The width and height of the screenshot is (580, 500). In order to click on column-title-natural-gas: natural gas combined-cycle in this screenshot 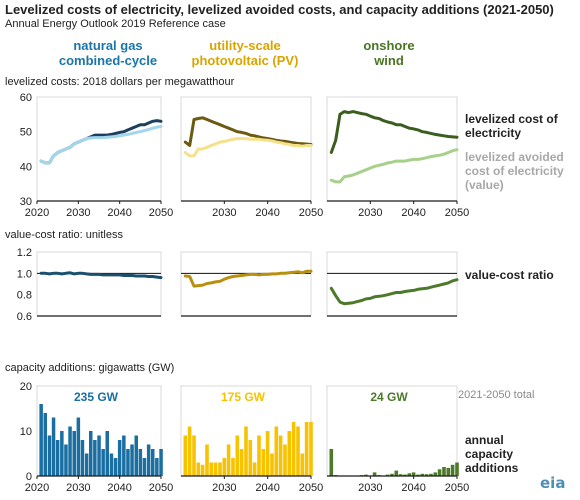, I will do `click(108, 53)`.